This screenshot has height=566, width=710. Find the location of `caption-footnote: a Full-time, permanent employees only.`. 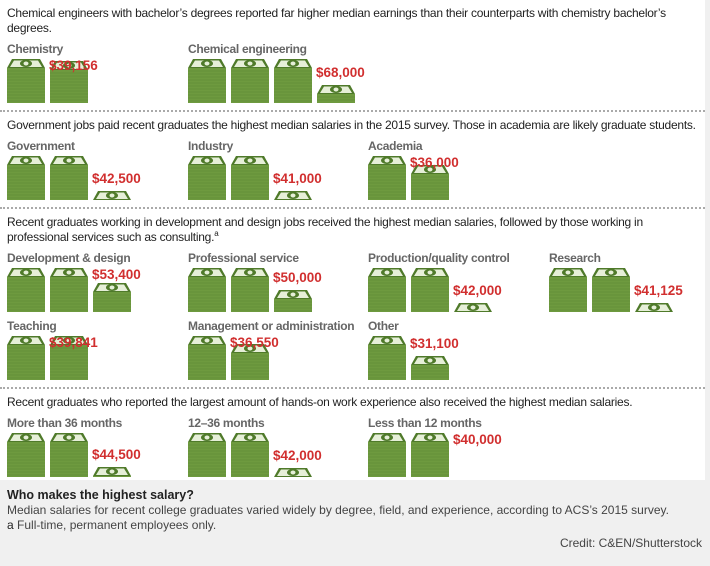

caption-footnote: a Full-time, permanent employees only. is located at coordinates (354, 525).